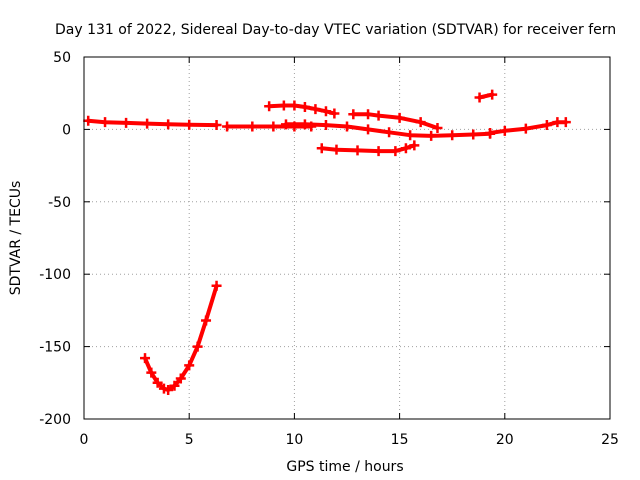  Describe the element at coordinates (505, 440) in the screenshot. I see `x-tick-label: 20` at that location.